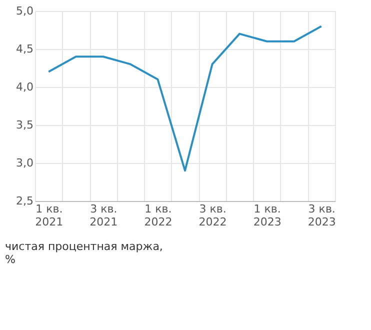 The width and height of the screenshot is (371, 330). I want to click on x-tick-label: 3 кв. 2021, so click(104, 215).